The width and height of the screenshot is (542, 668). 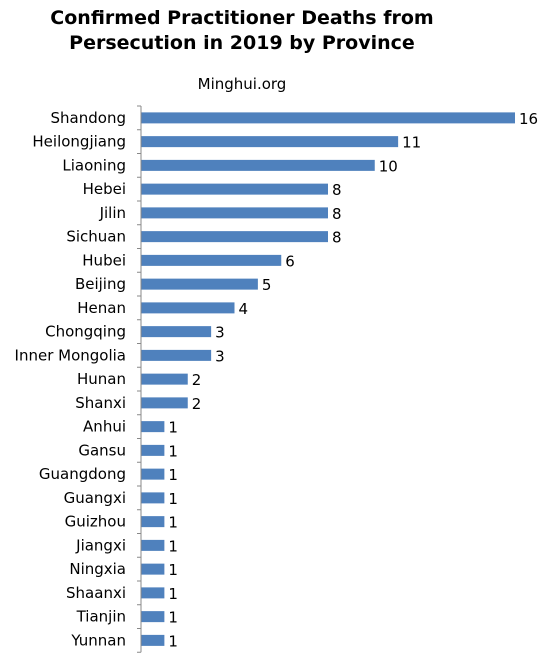 I want to click on category-label: Jiangxi, so click(x=100, y=545).